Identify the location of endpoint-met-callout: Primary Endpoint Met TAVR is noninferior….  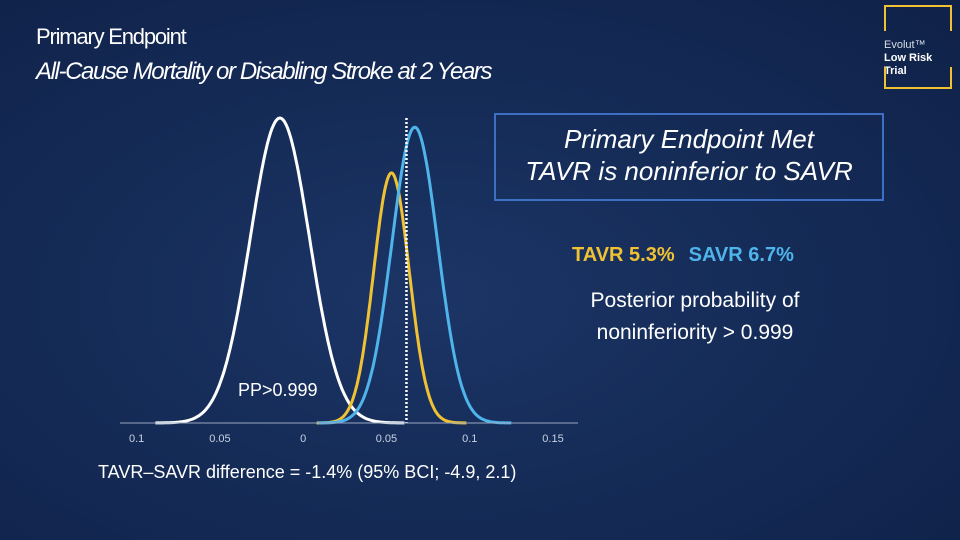
(689, 157).